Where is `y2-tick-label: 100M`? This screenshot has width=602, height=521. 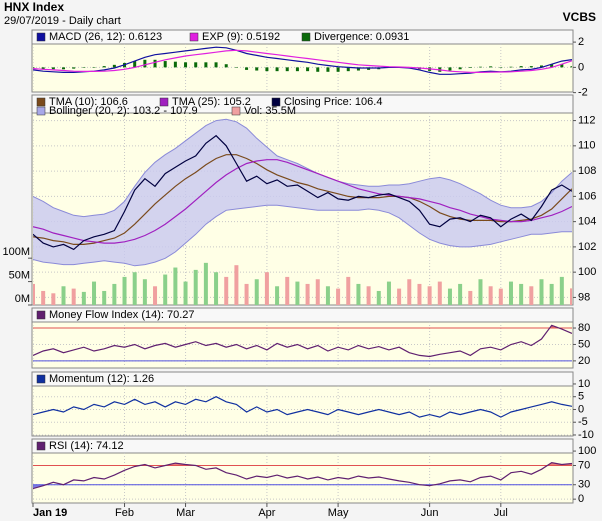
y2-tick-label: 100M is located at coordinates (16, 252).